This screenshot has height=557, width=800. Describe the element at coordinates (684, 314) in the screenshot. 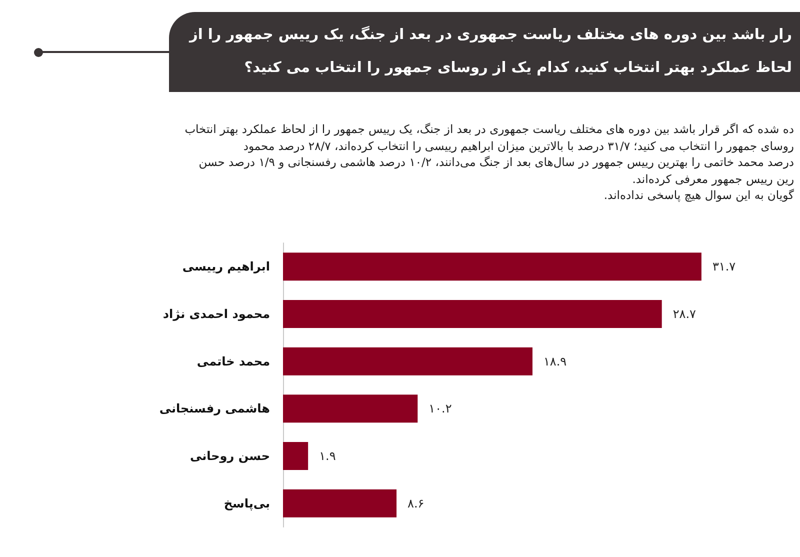

I see `data-label: ۲۸.۷` at that location.